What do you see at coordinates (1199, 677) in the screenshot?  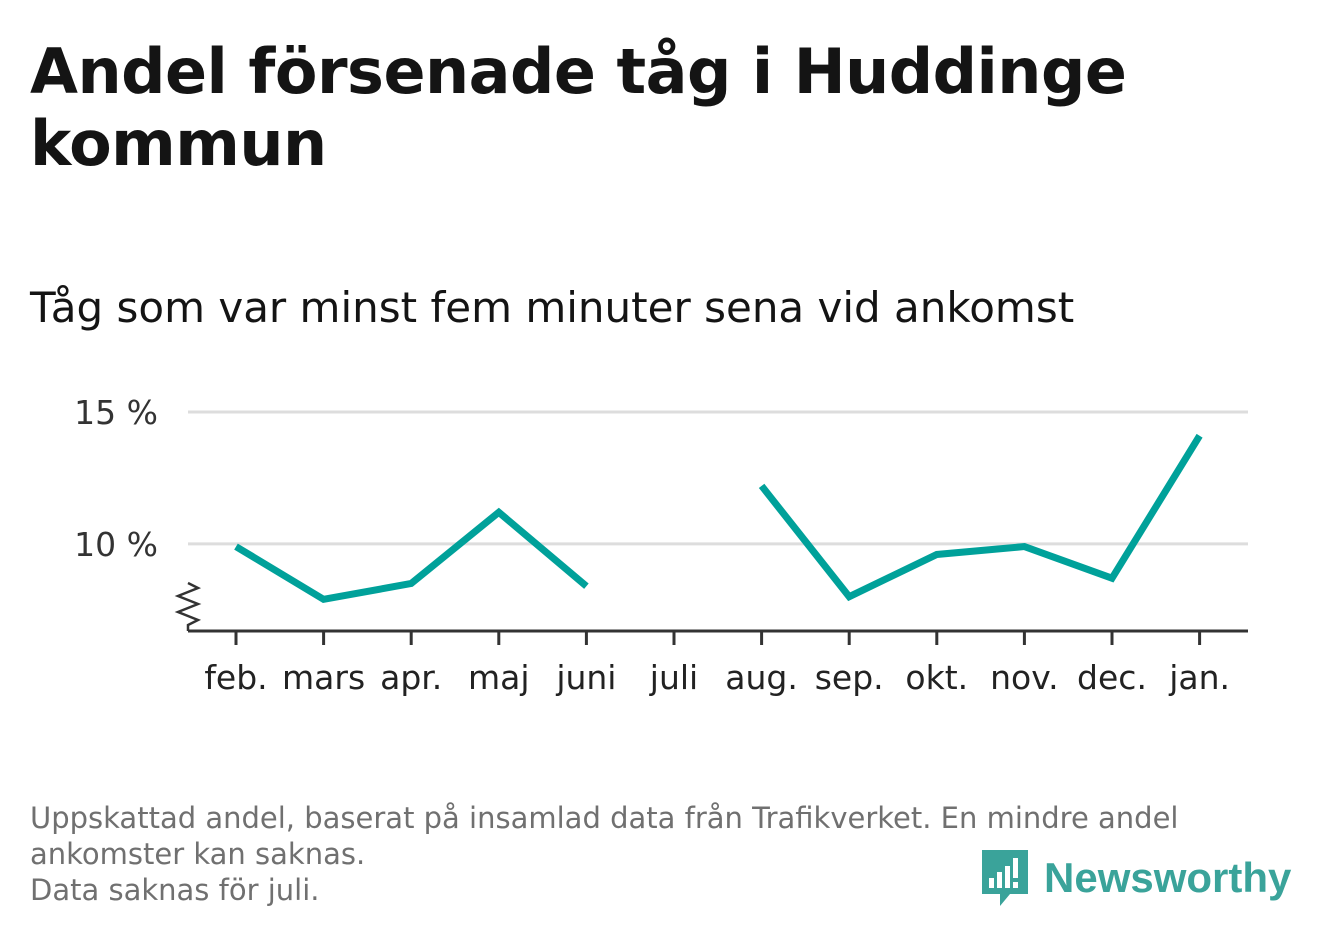 I see `x-tick-label: jan.` at bounding box center [1199, 677].